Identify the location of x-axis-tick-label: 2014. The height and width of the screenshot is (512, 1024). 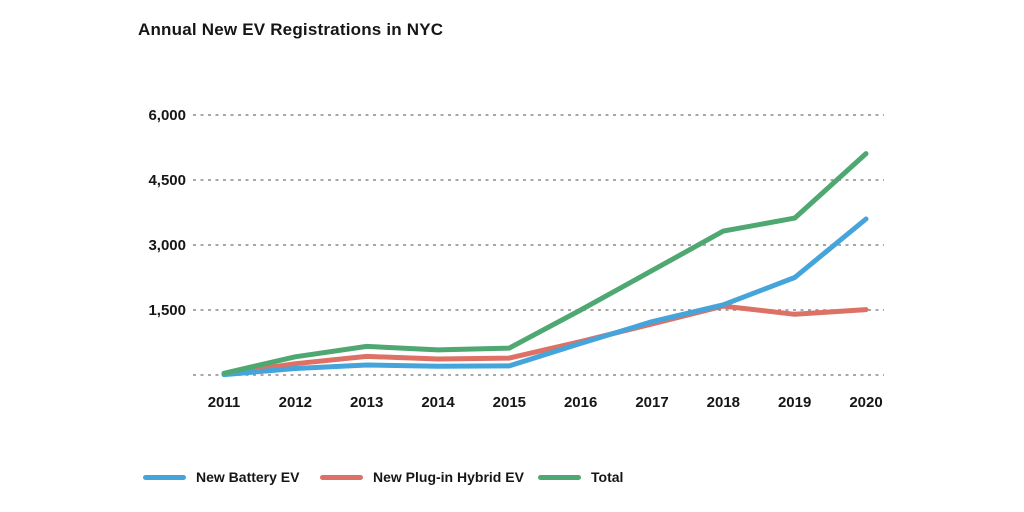
(438, 402).